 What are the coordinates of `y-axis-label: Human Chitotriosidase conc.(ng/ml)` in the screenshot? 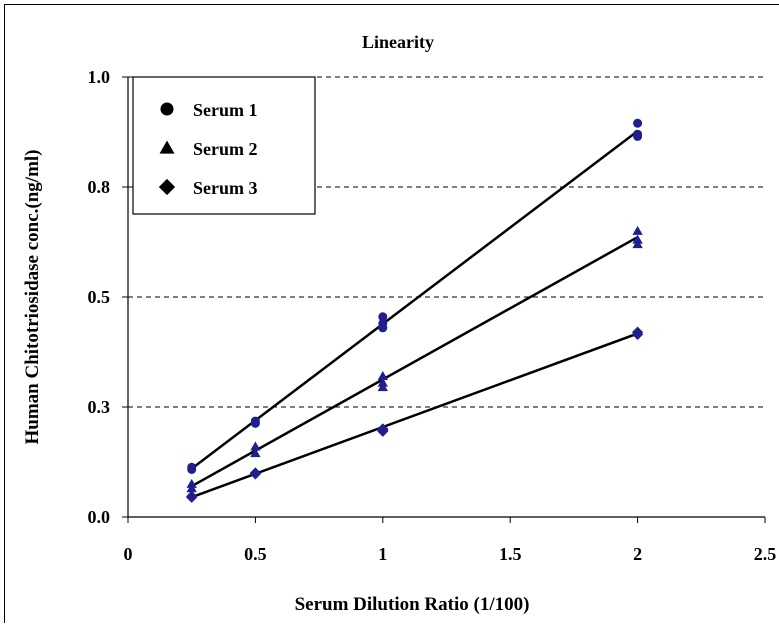 It's located at (32, 296).